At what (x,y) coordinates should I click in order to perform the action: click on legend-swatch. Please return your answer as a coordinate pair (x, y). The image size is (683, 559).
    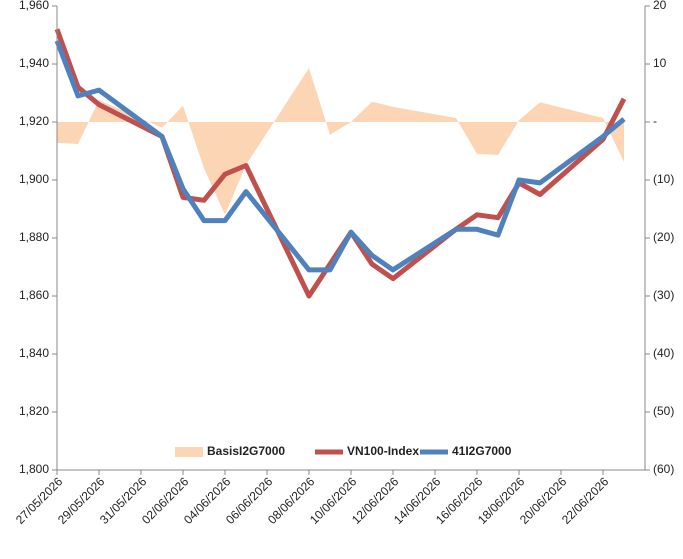
    Looking at the image, I should click on (189, 452).